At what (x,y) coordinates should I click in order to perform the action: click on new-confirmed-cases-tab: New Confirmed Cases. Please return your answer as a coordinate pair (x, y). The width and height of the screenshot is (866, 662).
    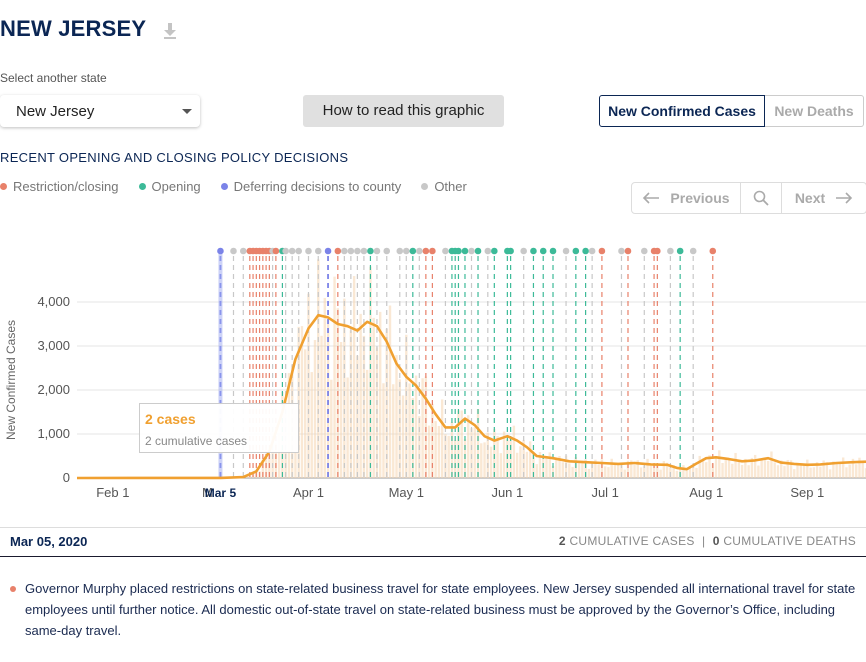
    Looking at the image, I should click on (682, 111).